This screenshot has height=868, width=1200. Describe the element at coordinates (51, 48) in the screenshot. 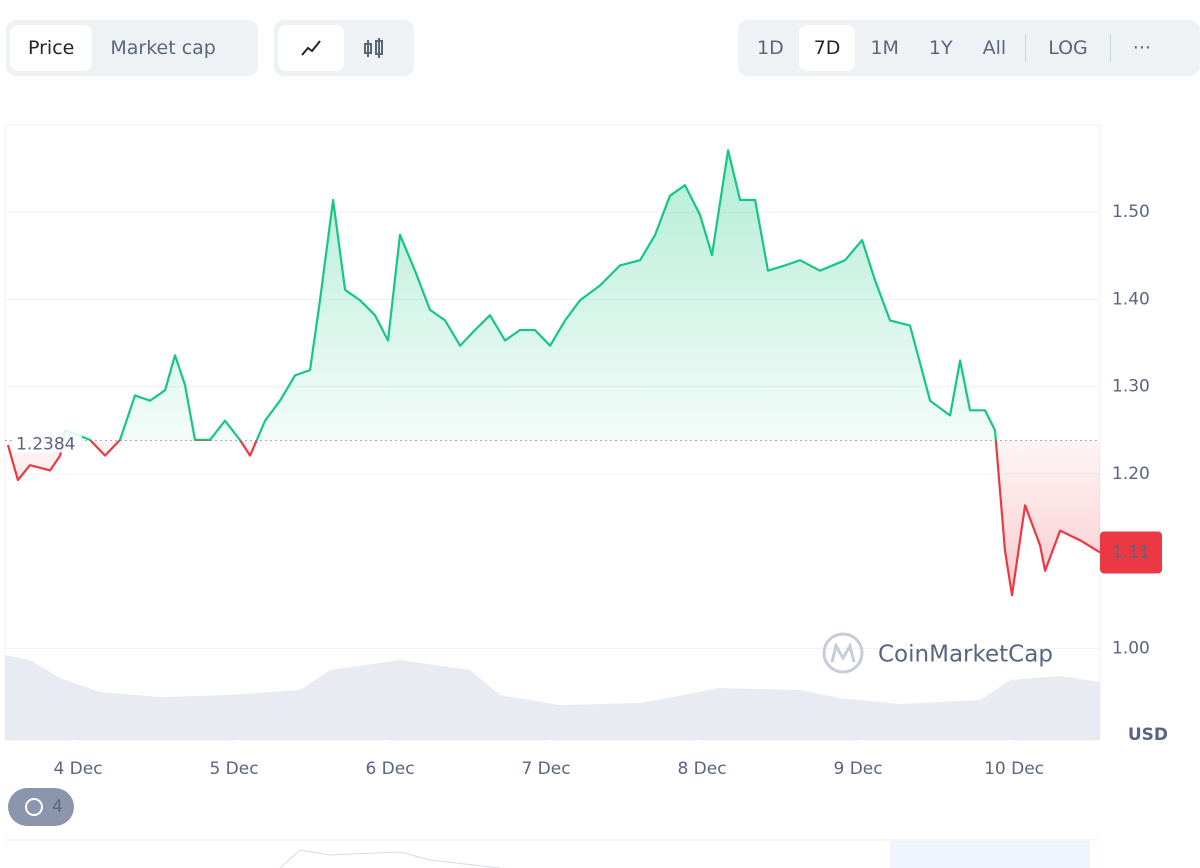

I see `tab: Price` at that location.